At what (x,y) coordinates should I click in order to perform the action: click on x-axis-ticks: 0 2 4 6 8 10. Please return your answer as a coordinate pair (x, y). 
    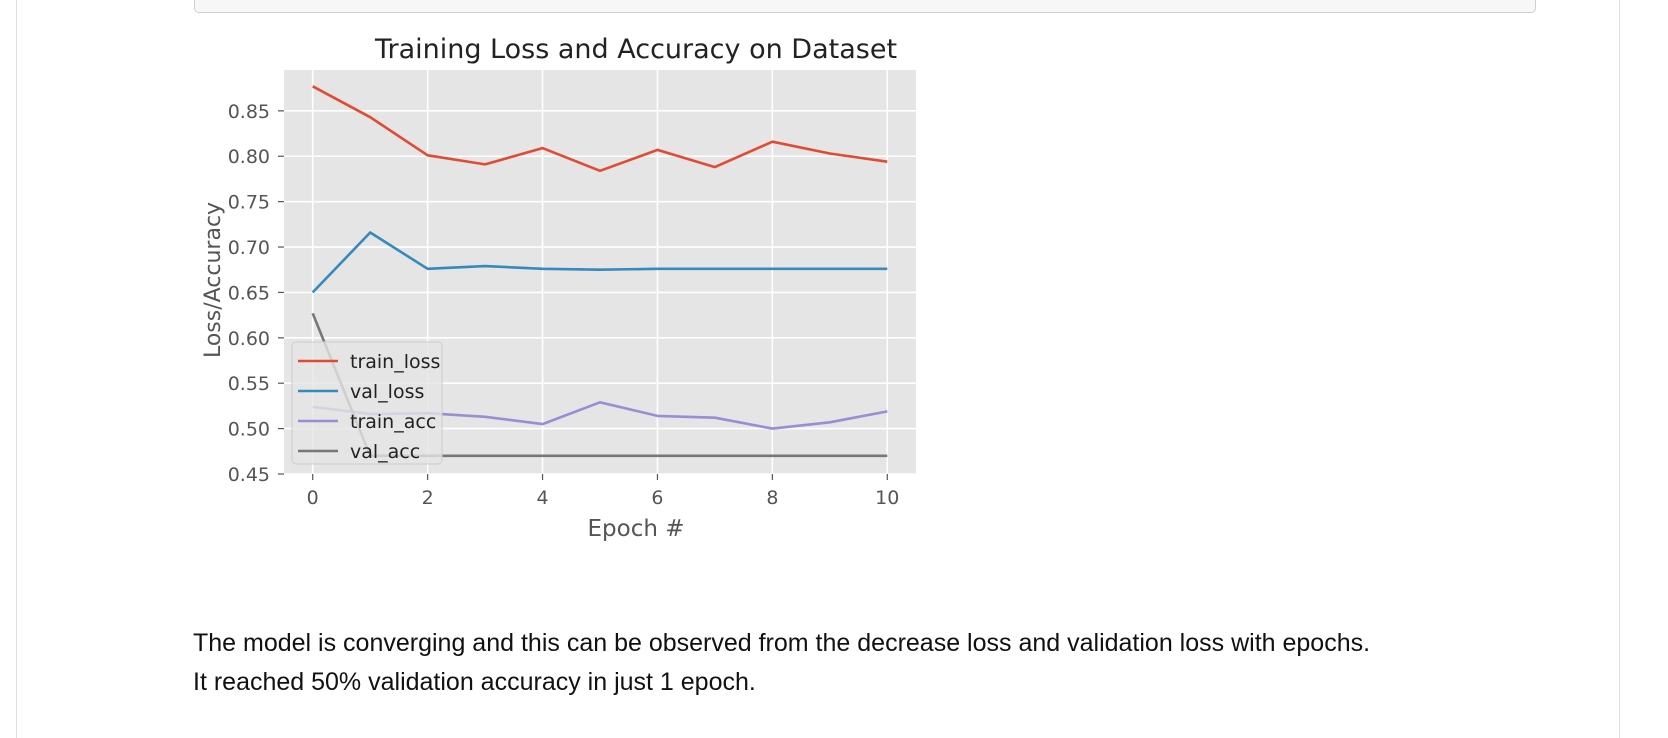
    Looking at the image, I should click on (603, 491).